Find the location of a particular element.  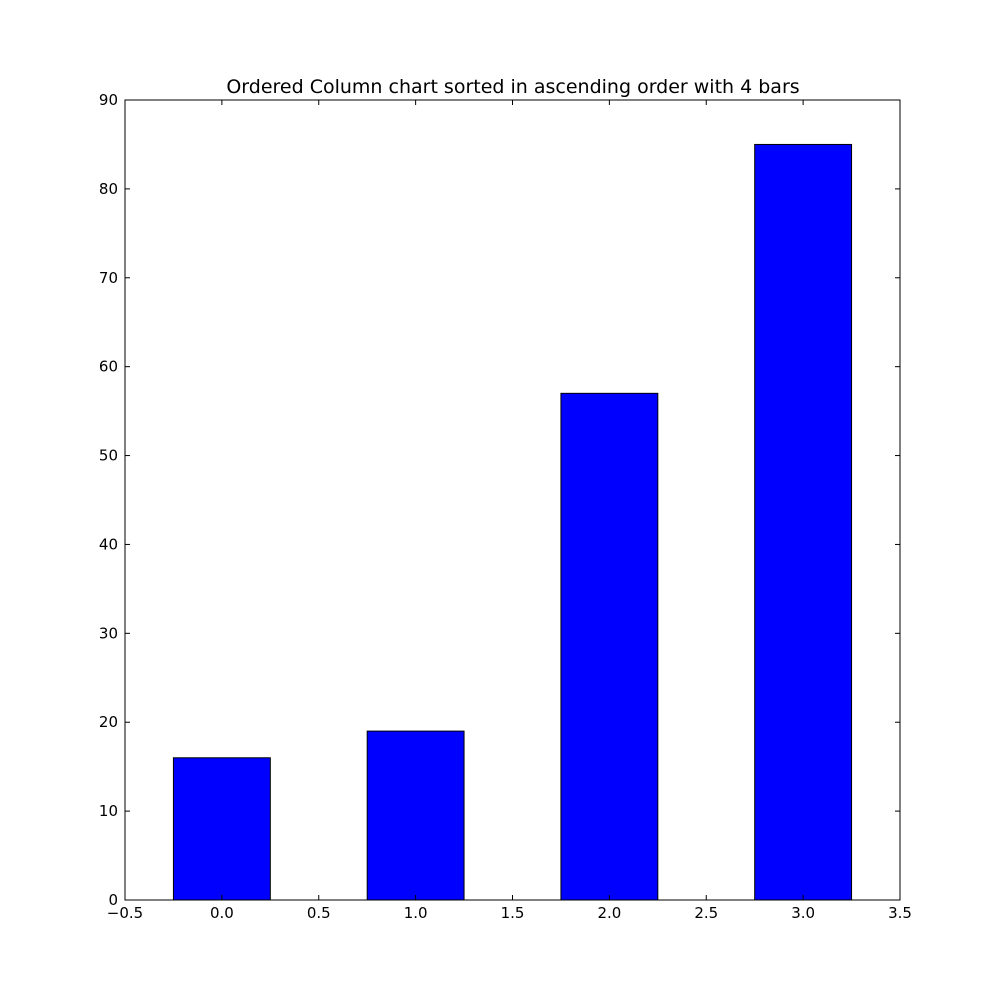

x-tick-label: 2.5 is located at coordinates (706, 913).